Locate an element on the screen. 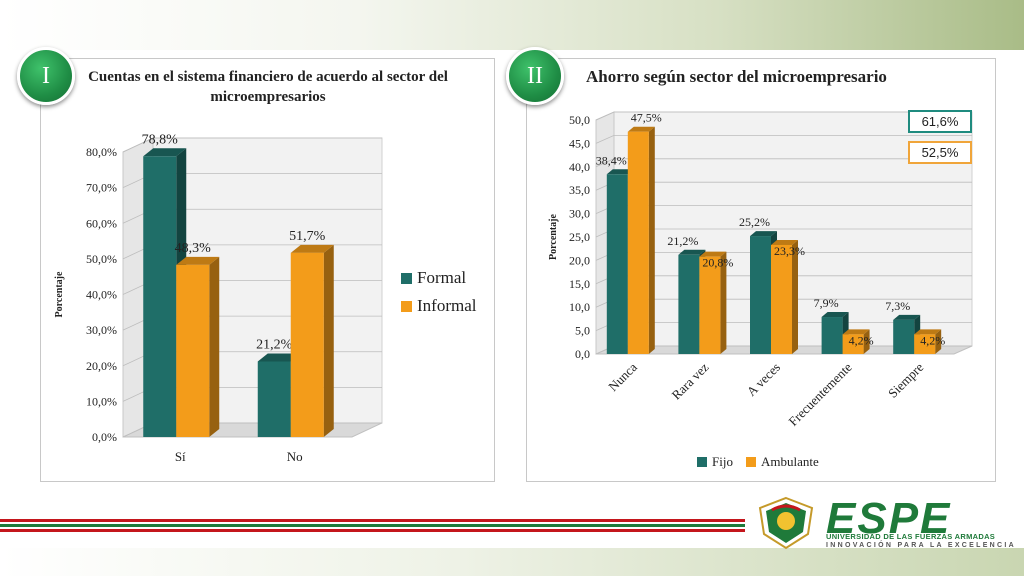  chart-1-data-label: 78,8% is located at coordinates (160, 139).